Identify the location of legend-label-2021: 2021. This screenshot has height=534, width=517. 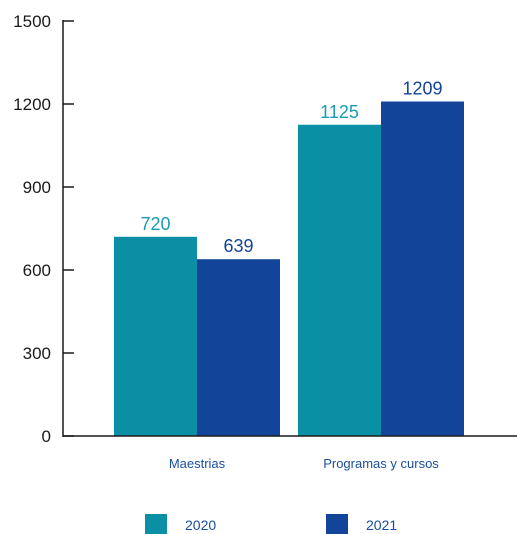
(381, 525).